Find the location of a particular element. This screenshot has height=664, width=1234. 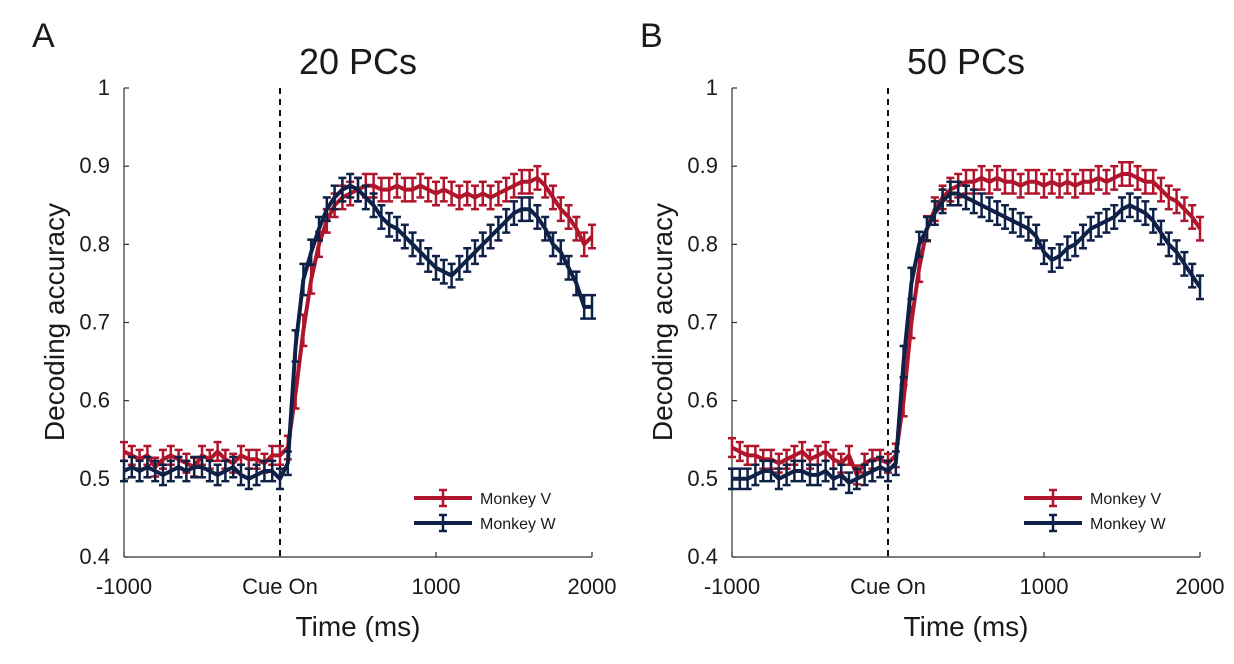

panel-a-x-axis-label: Time (ms) is located at coordinates (358, 626).